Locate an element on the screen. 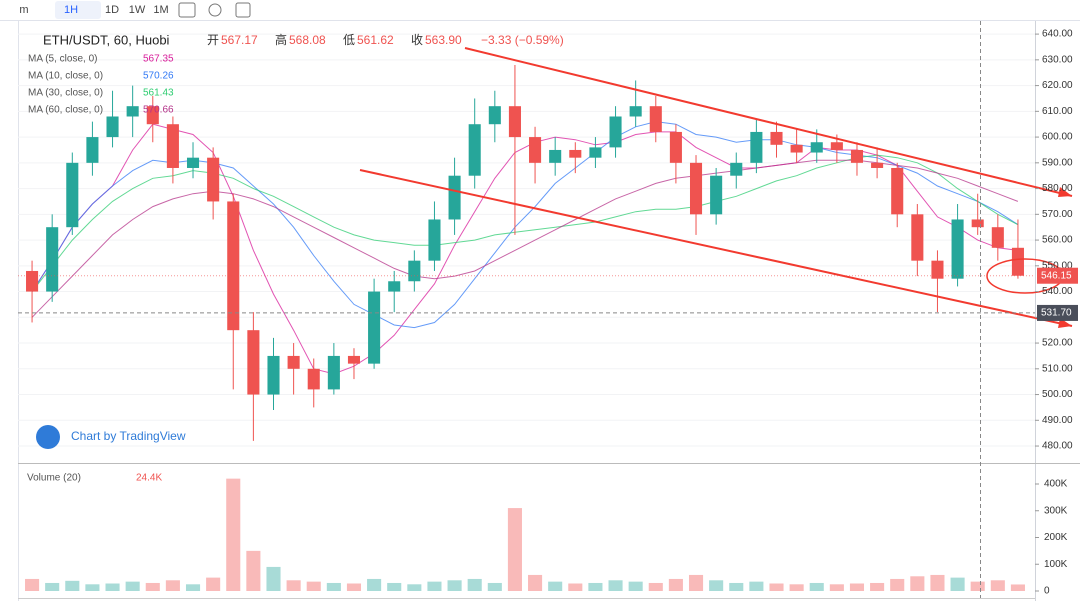 The height and width of the screenshot is (601, 1080). ma-legend: MA (30, close, 0) is located at coordinates (65, 93).